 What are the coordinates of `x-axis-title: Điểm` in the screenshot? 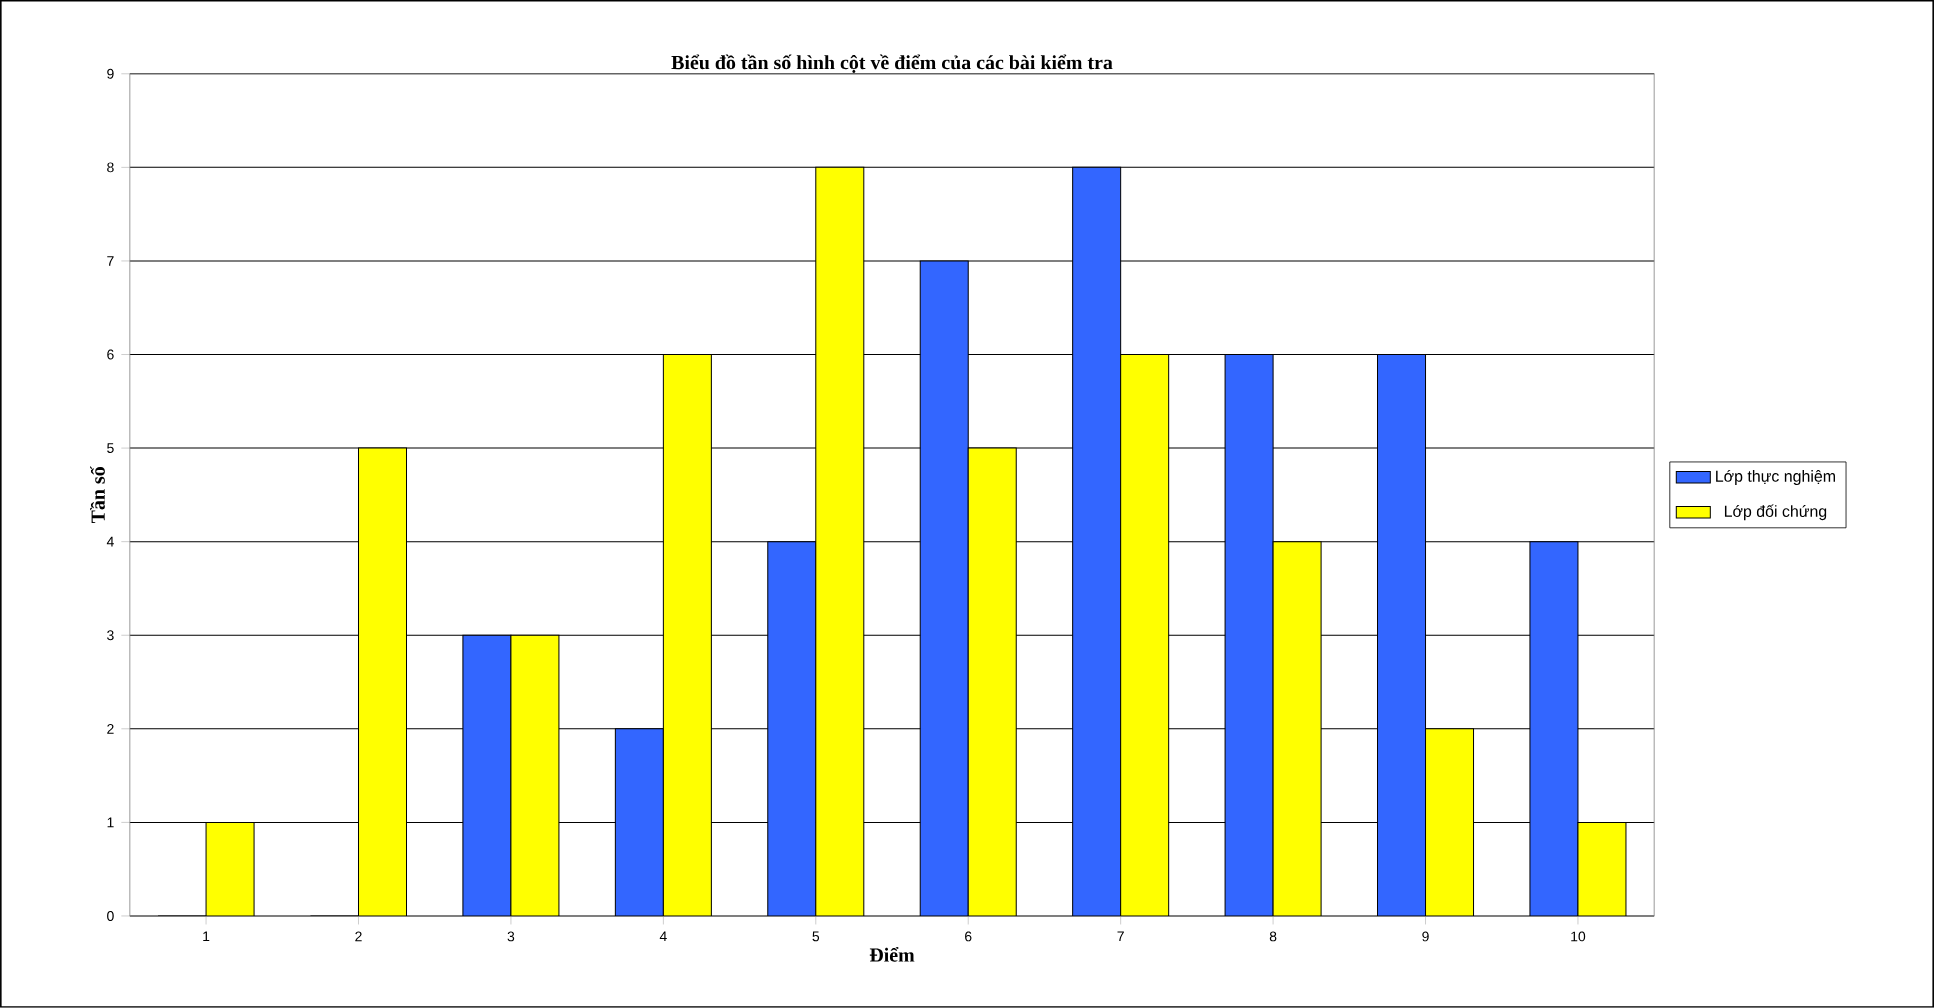 It's located at (892, 954).